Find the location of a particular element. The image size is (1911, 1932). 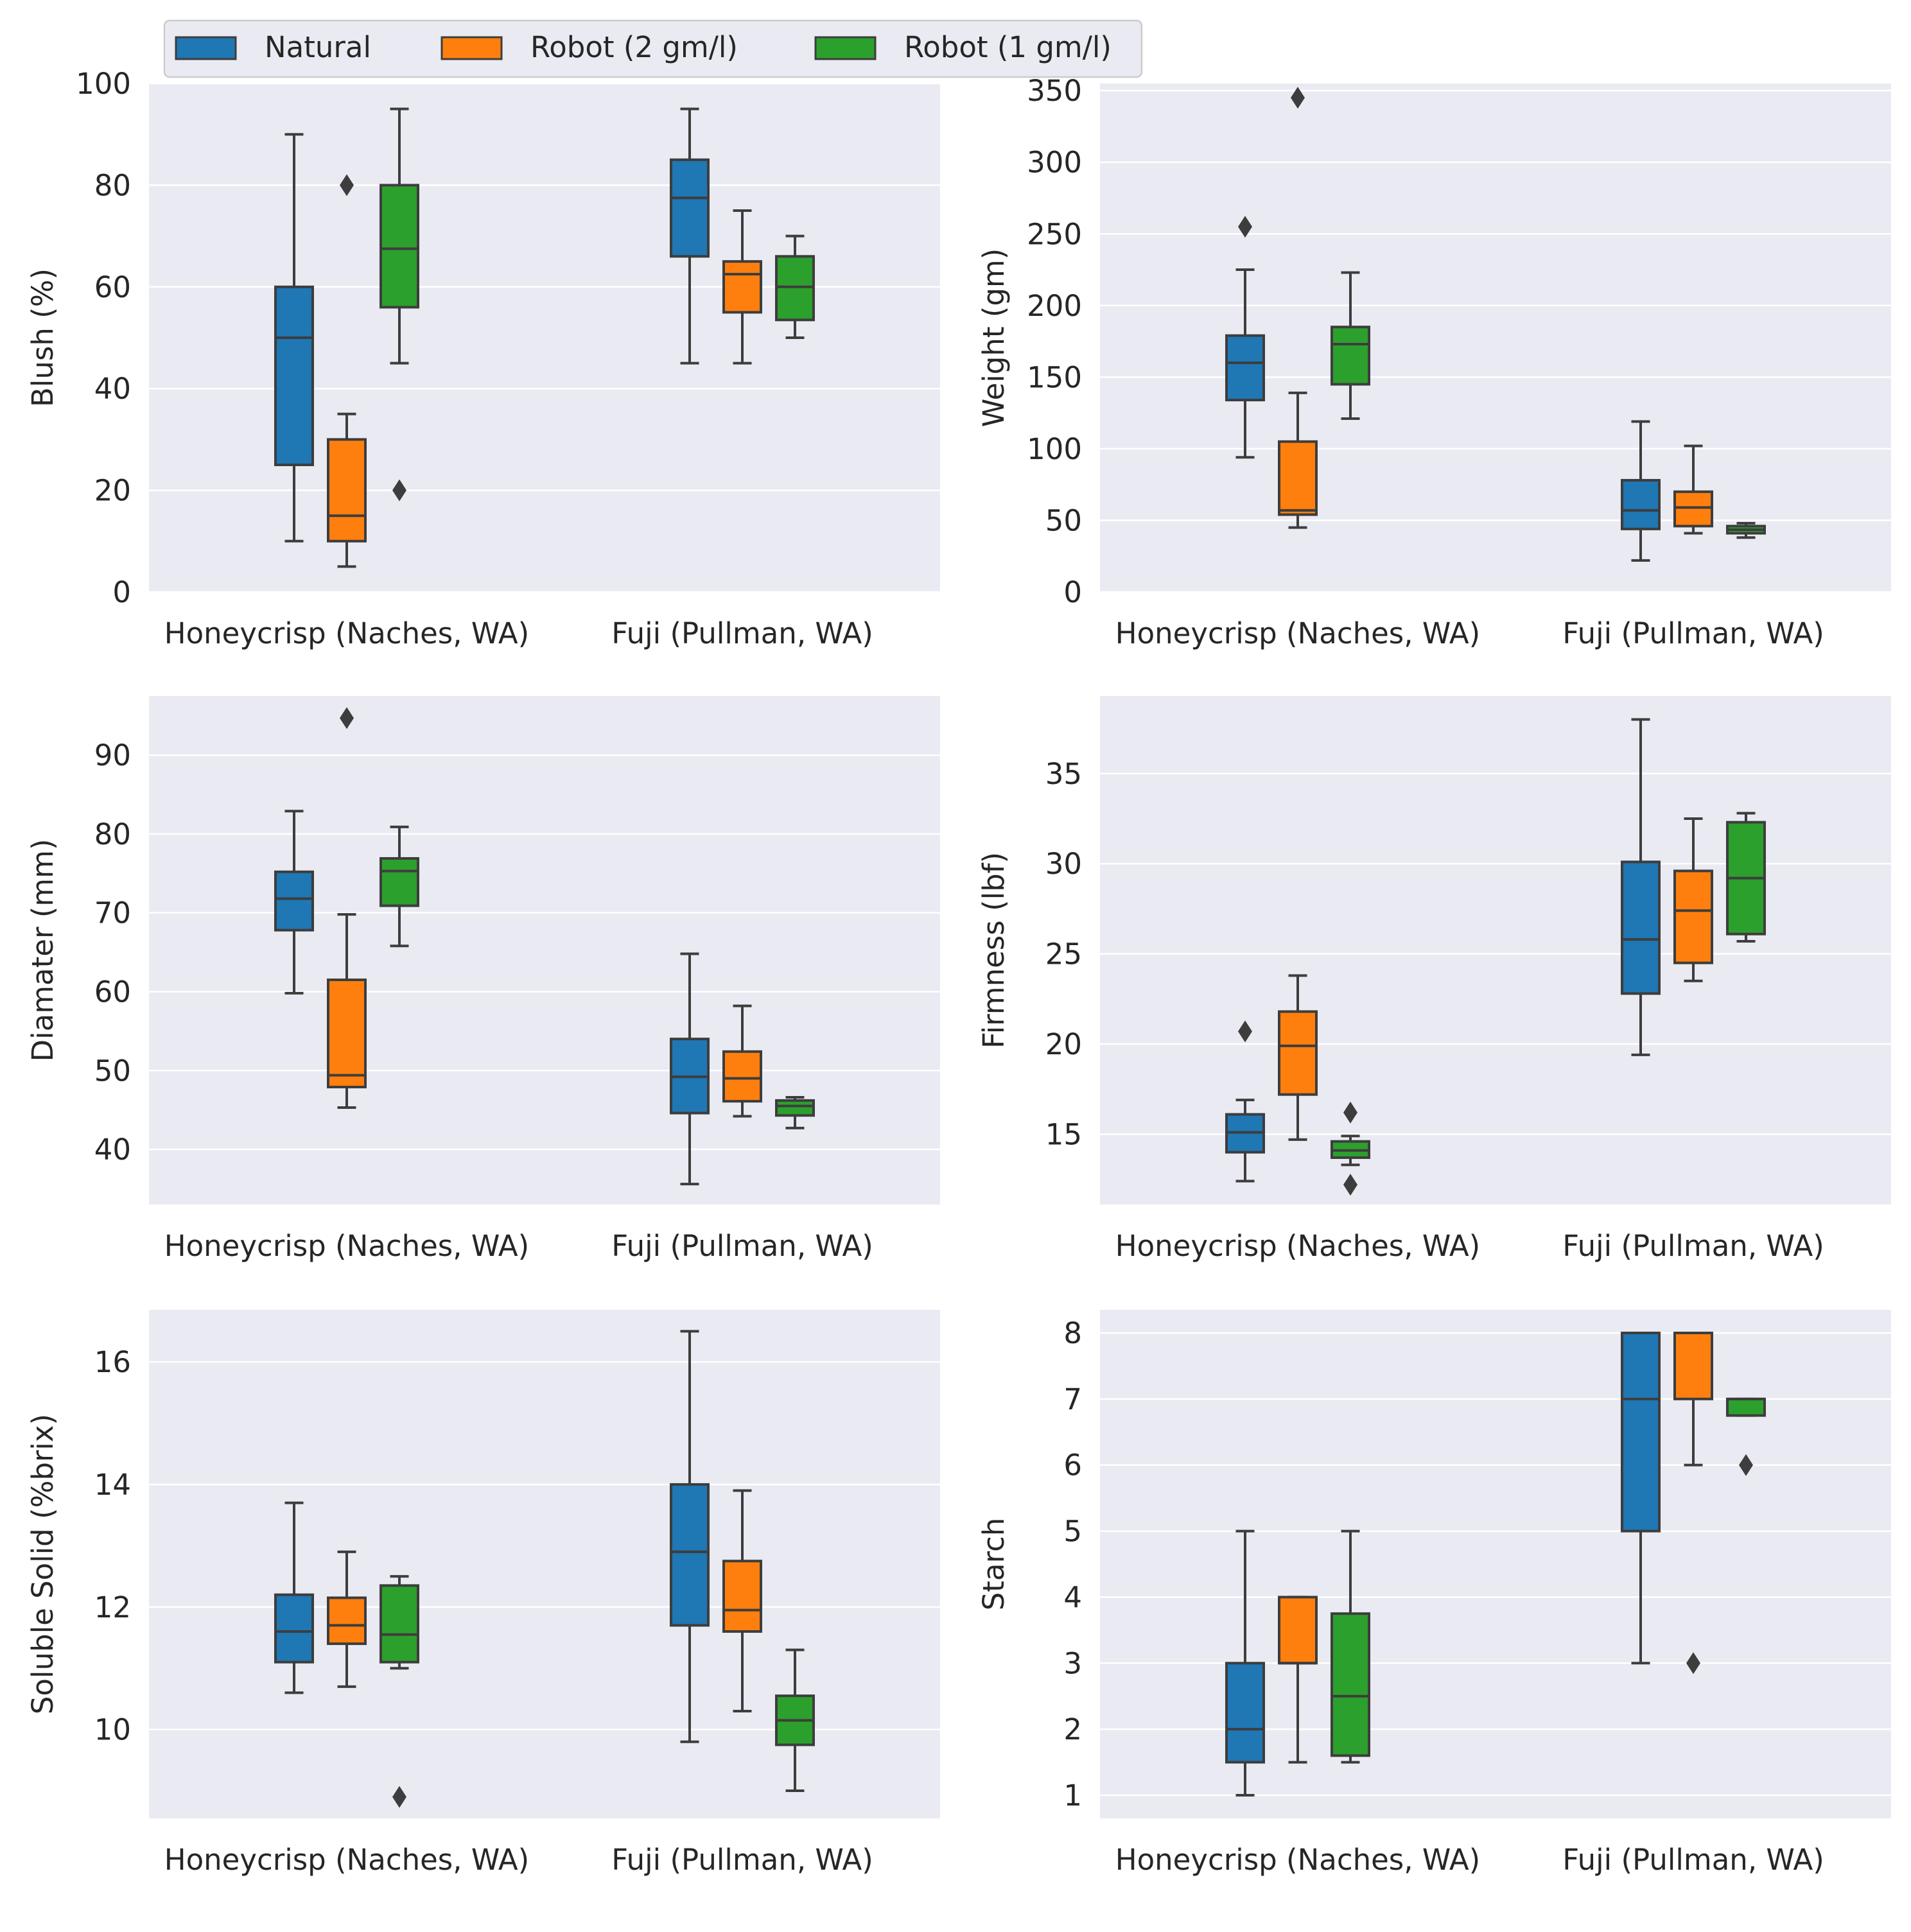

legend-item-robot-1-gm-l-: Robot (1 gm/l) is located at coordinates (963, 47).